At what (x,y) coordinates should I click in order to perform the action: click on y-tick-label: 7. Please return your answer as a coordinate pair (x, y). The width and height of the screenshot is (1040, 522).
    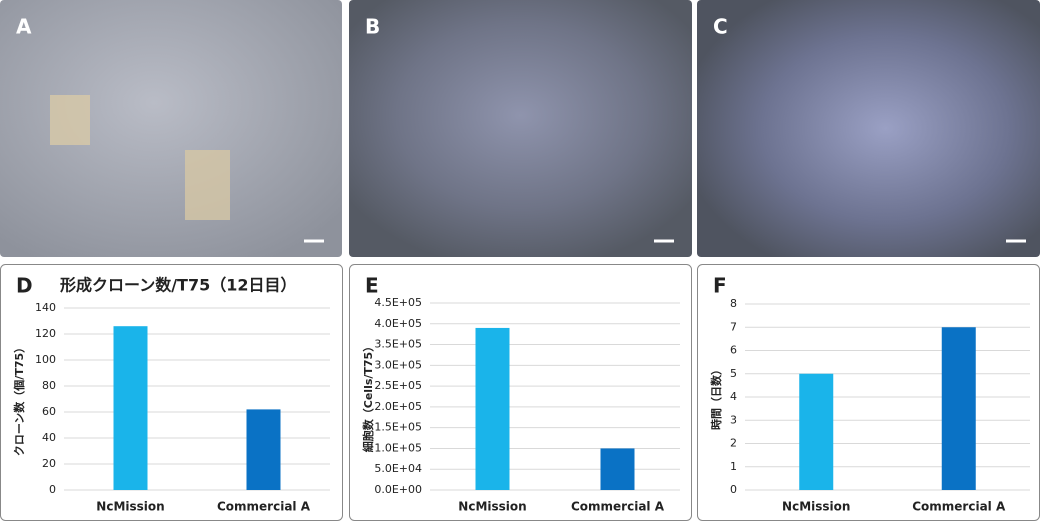
    Looking at the image, I should click on (733, 326).